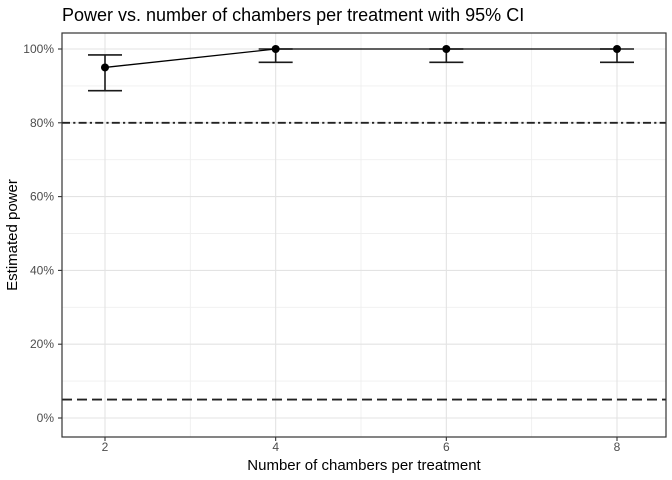 The image size is (672, 480). What do you see at coordinates (446, 447) in the screenshot?
I see `x-tick-label: 6` at bounding box center [446, 447].